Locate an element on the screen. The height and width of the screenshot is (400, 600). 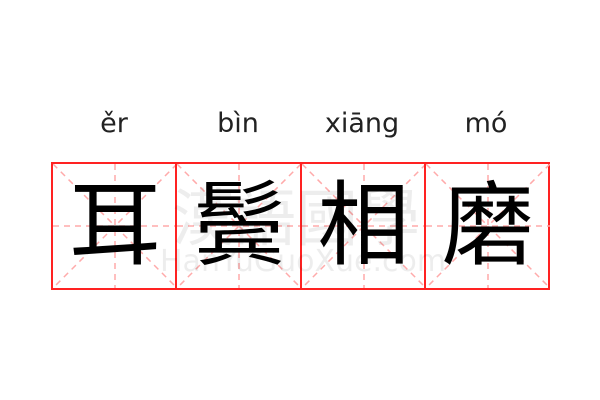
grid-cell-1: 耳 is located at coordinates (114, 226).